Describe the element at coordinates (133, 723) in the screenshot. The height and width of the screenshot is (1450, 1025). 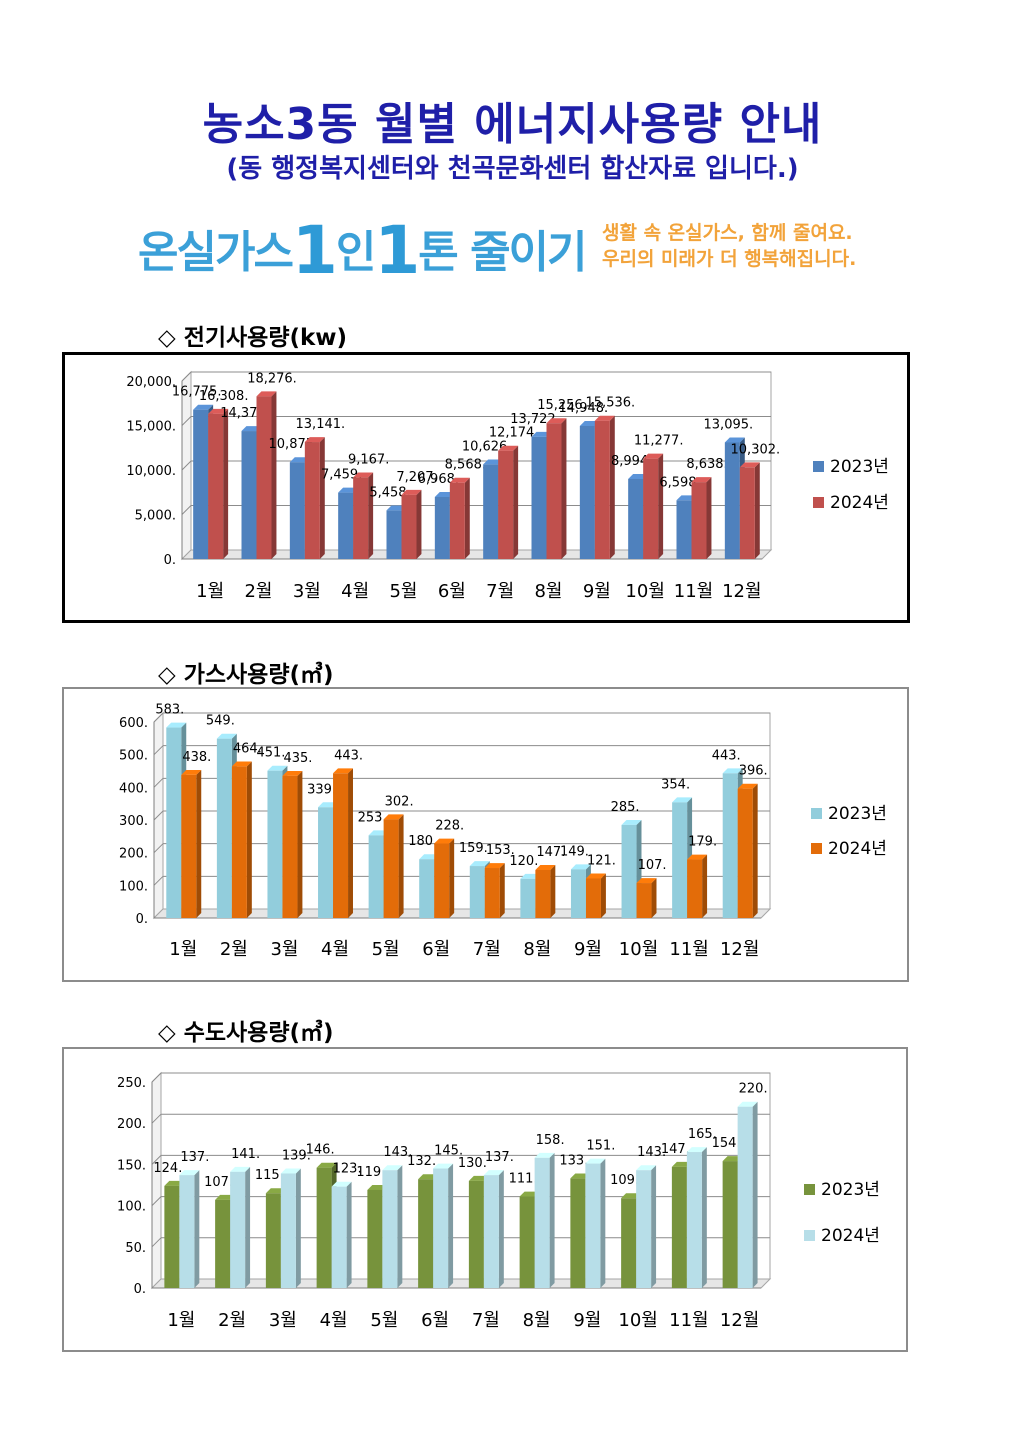
I see `y-tick-label: 600.` at that location.